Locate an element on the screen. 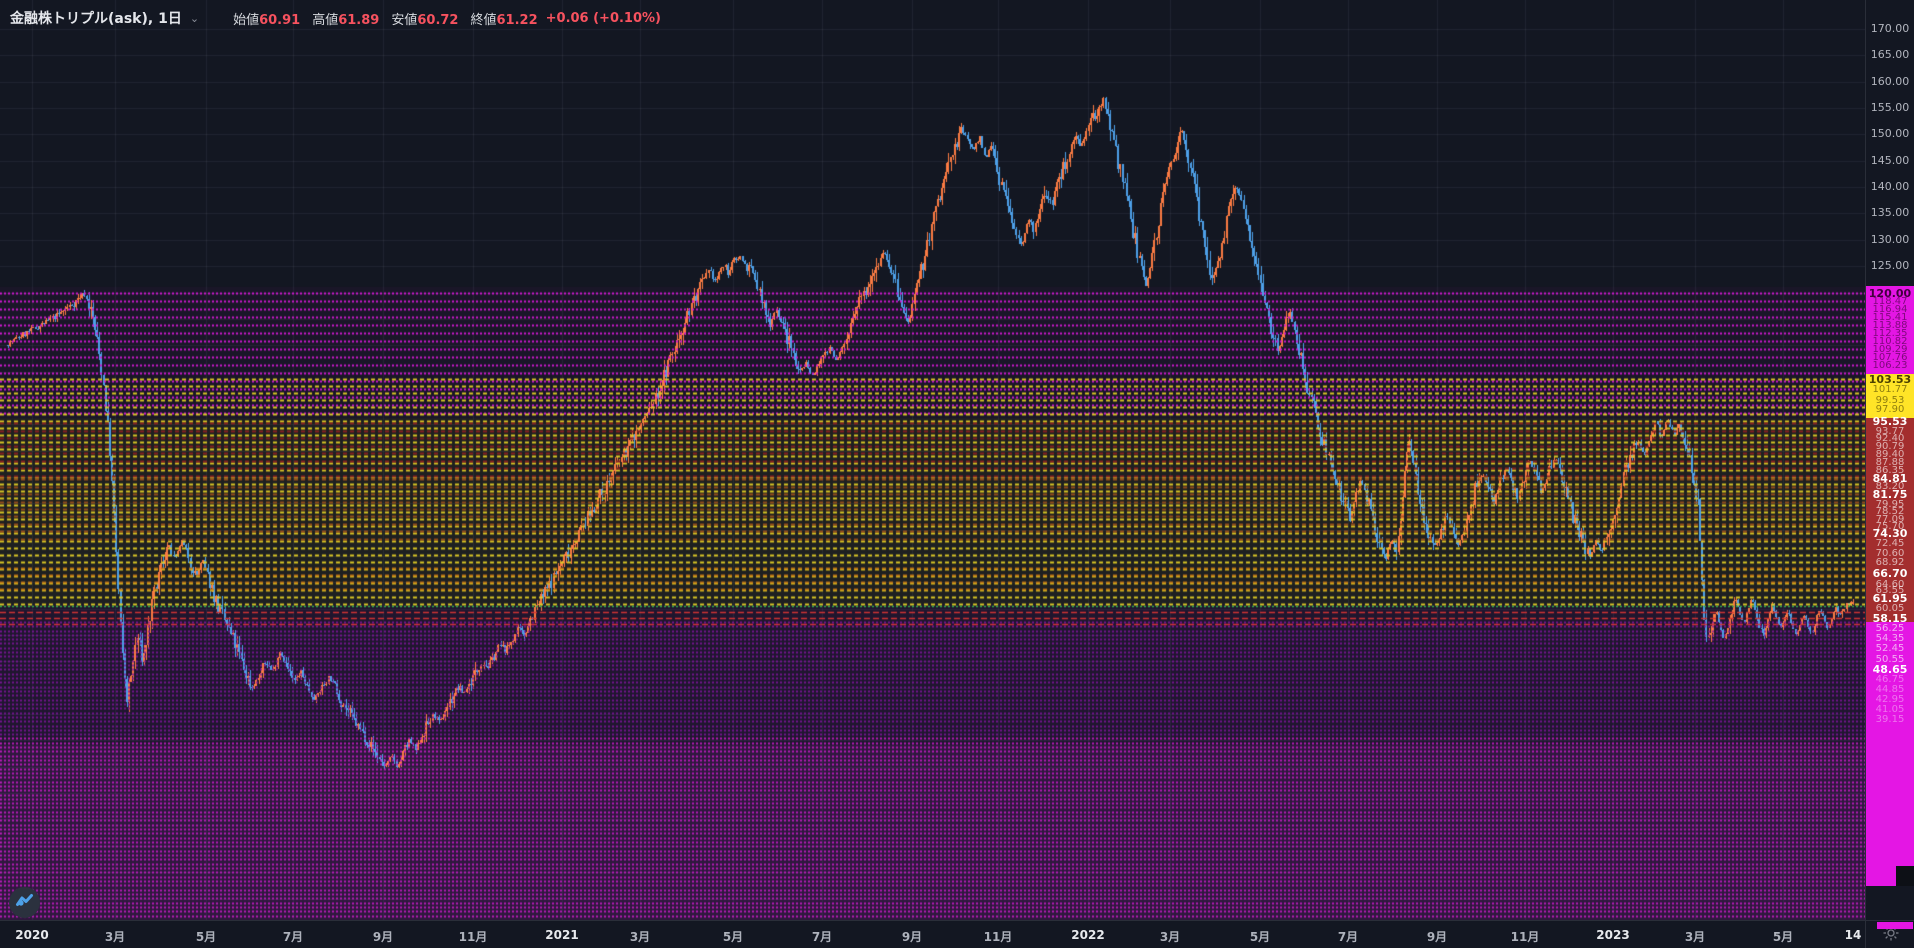 The width and height of the screenshot is (1914, 948). level-price-label: 54.35 is located at coordinates (1890, 639).